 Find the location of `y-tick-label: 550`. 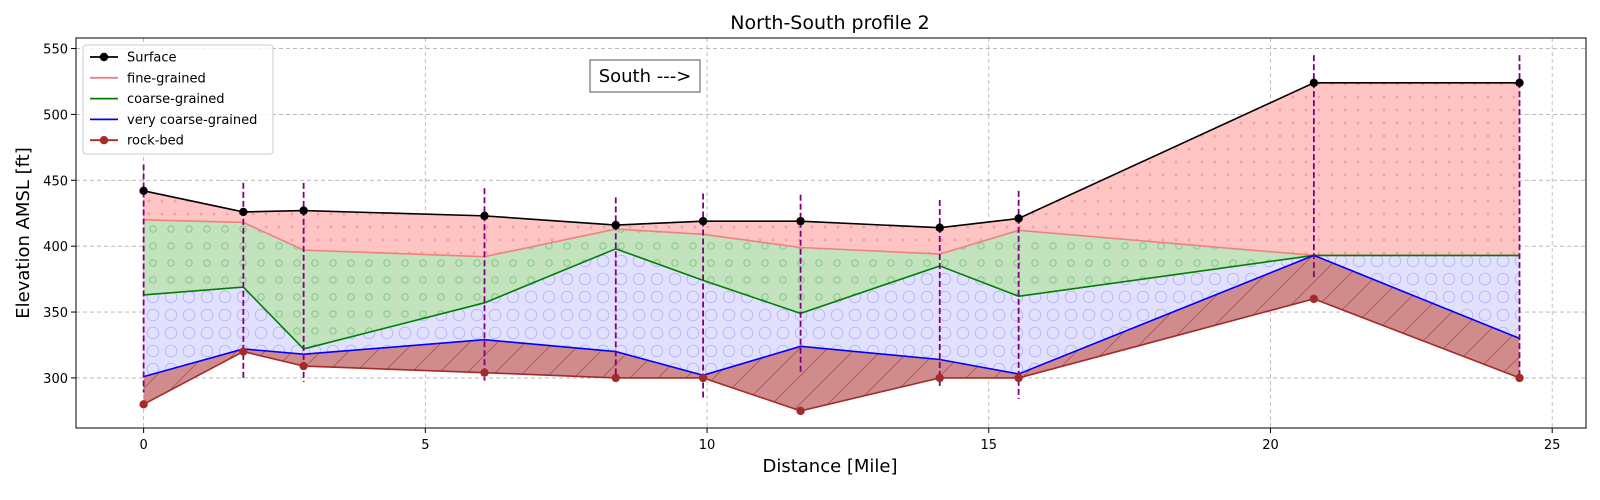

y-tick-label: 550 is located at coordinates (55, 50).